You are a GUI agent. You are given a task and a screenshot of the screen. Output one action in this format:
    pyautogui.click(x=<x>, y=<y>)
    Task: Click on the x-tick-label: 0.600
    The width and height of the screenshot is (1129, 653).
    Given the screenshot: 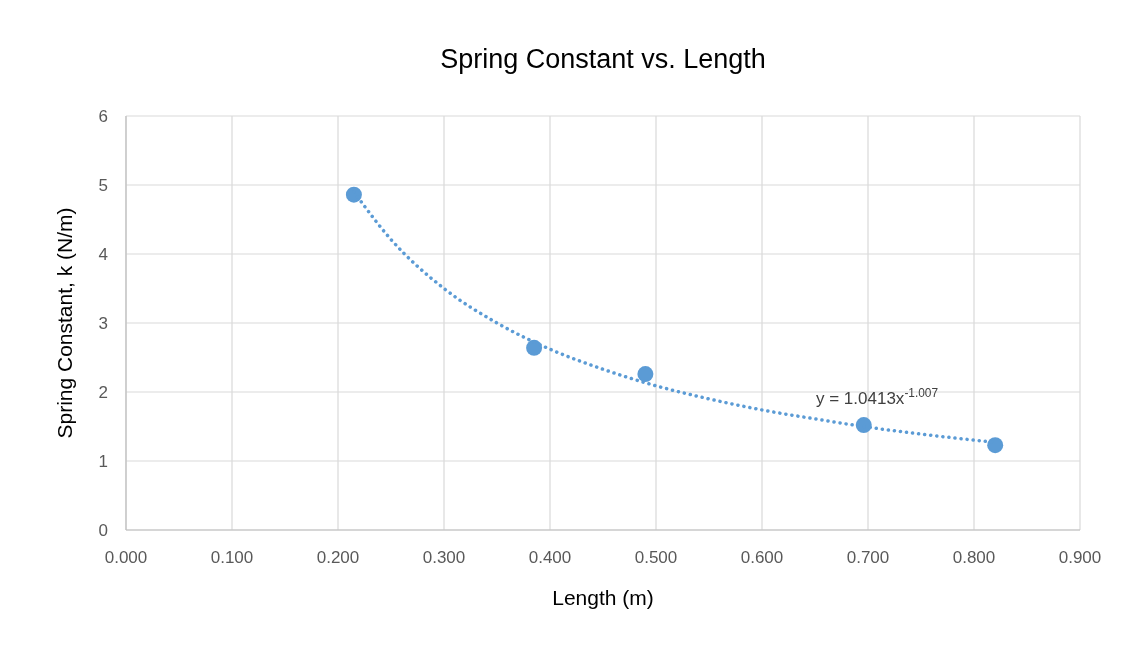 What is the action you would take?
    pyautogui.click(x=762, y=557)
    